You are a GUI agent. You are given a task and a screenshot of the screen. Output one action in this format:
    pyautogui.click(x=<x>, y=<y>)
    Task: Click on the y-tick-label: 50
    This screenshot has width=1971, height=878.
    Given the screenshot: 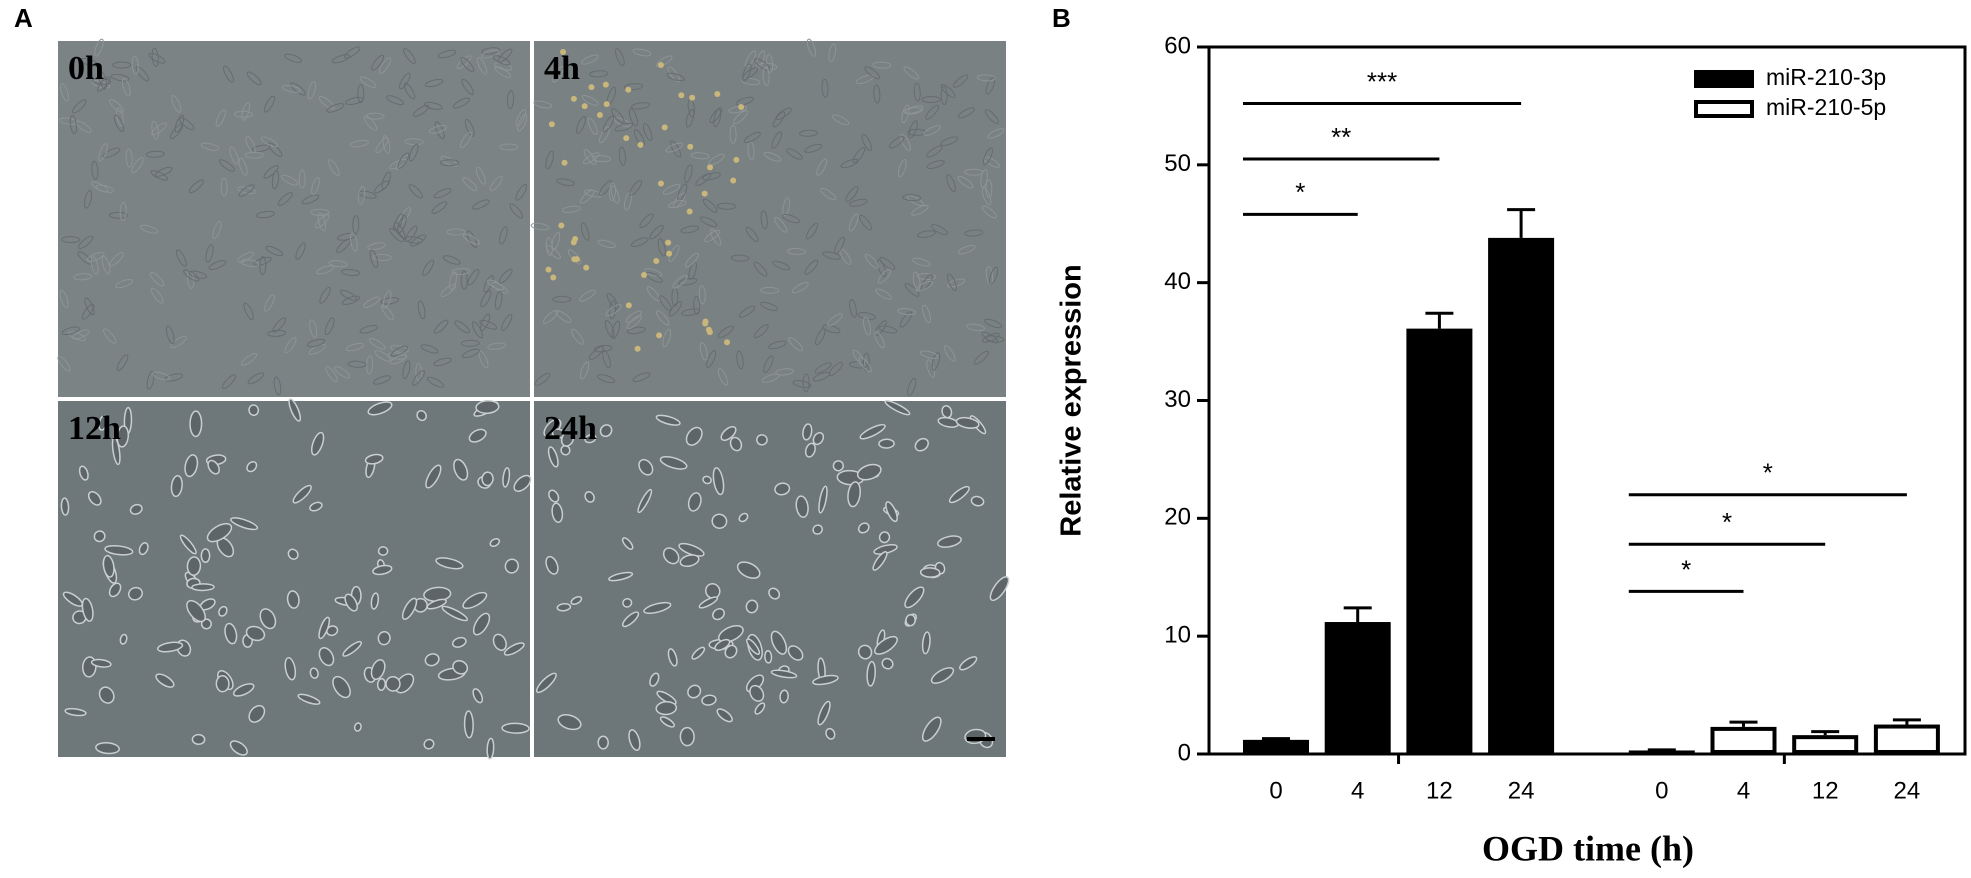 What is the action you would take?
    pyautogui.click(x=1177, y=163)
    